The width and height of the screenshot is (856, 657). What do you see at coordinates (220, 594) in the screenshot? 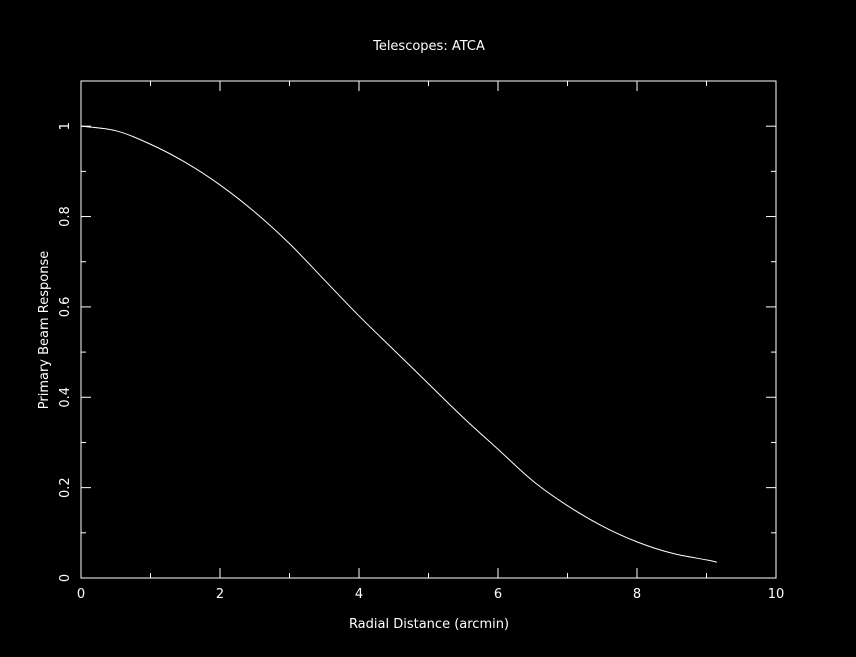
I see `x-tick-label: 2` at bounding box center [220, 594].